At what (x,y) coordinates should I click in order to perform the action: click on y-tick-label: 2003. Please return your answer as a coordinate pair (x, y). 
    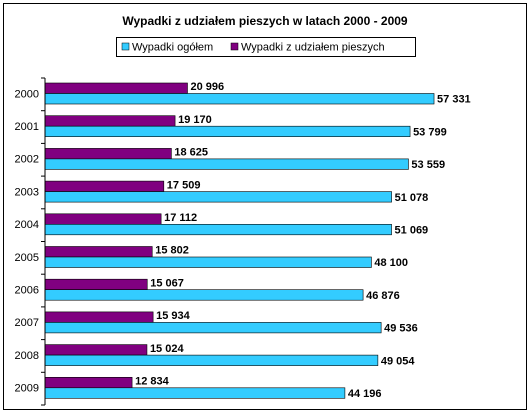
    Looking at the image, I should click on (27, 192).